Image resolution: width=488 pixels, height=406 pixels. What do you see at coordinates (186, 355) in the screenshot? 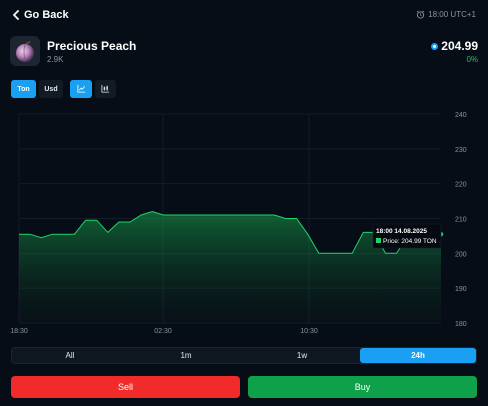
I see `period-1m: 1m` at bounding box center [186, 355].